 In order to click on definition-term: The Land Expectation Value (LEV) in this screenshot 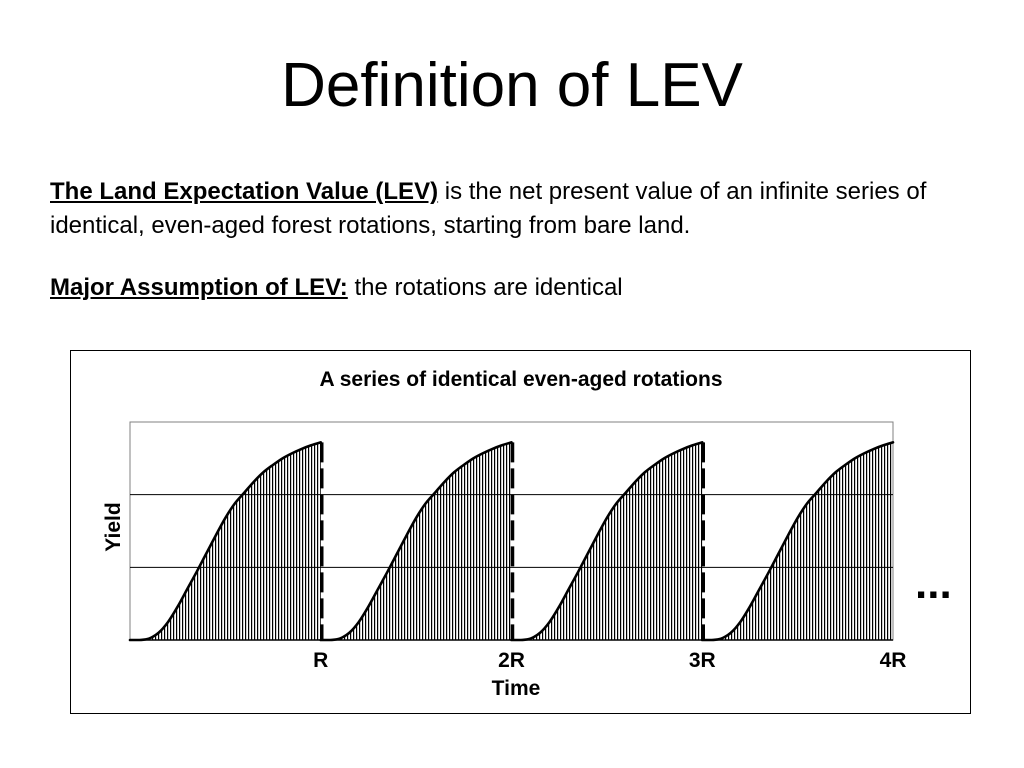, I will do `click(244, 191)`.